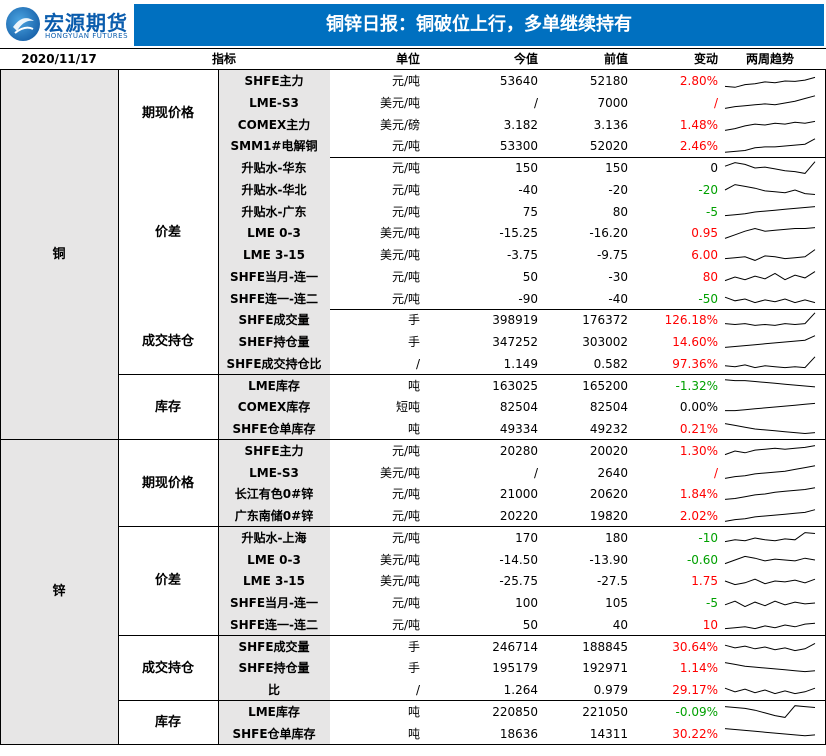 This screenshot has width=826, height=756. What do you see at coordinates (605, 668) in the screenshot?
I see `previous-value: 192971` at bounding box center [605, 668].